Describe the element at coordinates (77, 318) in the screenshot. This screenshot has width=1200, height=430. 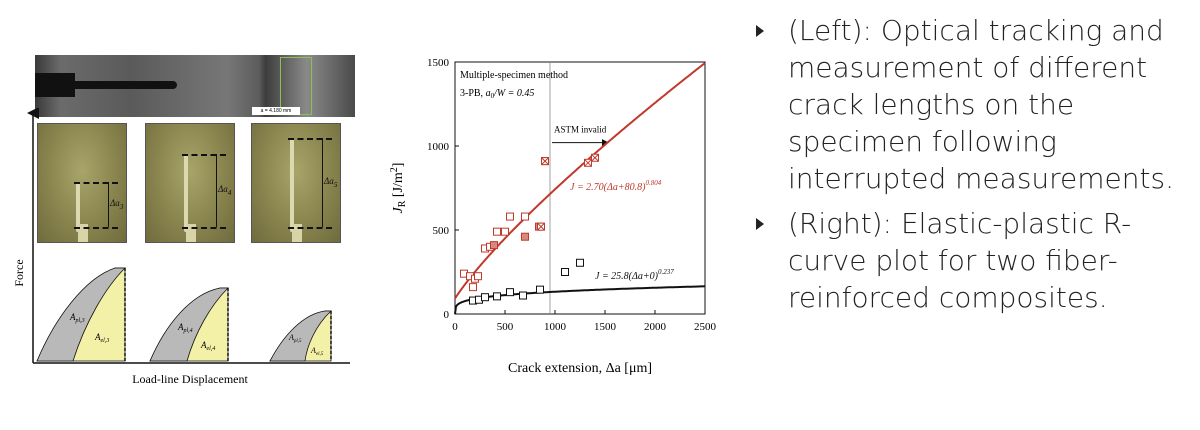
I see `plastic-area-label: Apl,3` at that location.